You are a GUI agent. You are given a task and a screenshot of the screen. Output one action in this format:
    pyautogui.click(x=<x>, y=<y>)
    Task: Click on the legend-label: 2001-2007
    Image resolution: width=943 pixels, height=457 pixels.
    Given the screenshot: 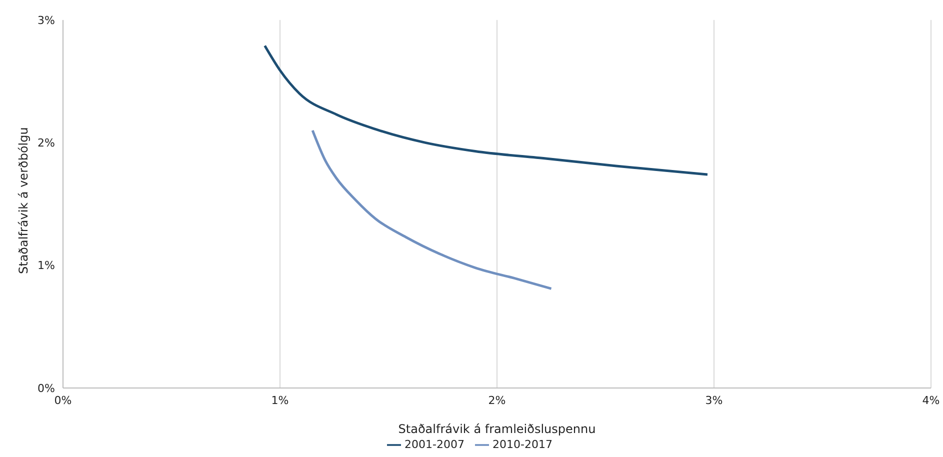 What is the action you would take?
    pyautogui.click(x=434, y=445)
    